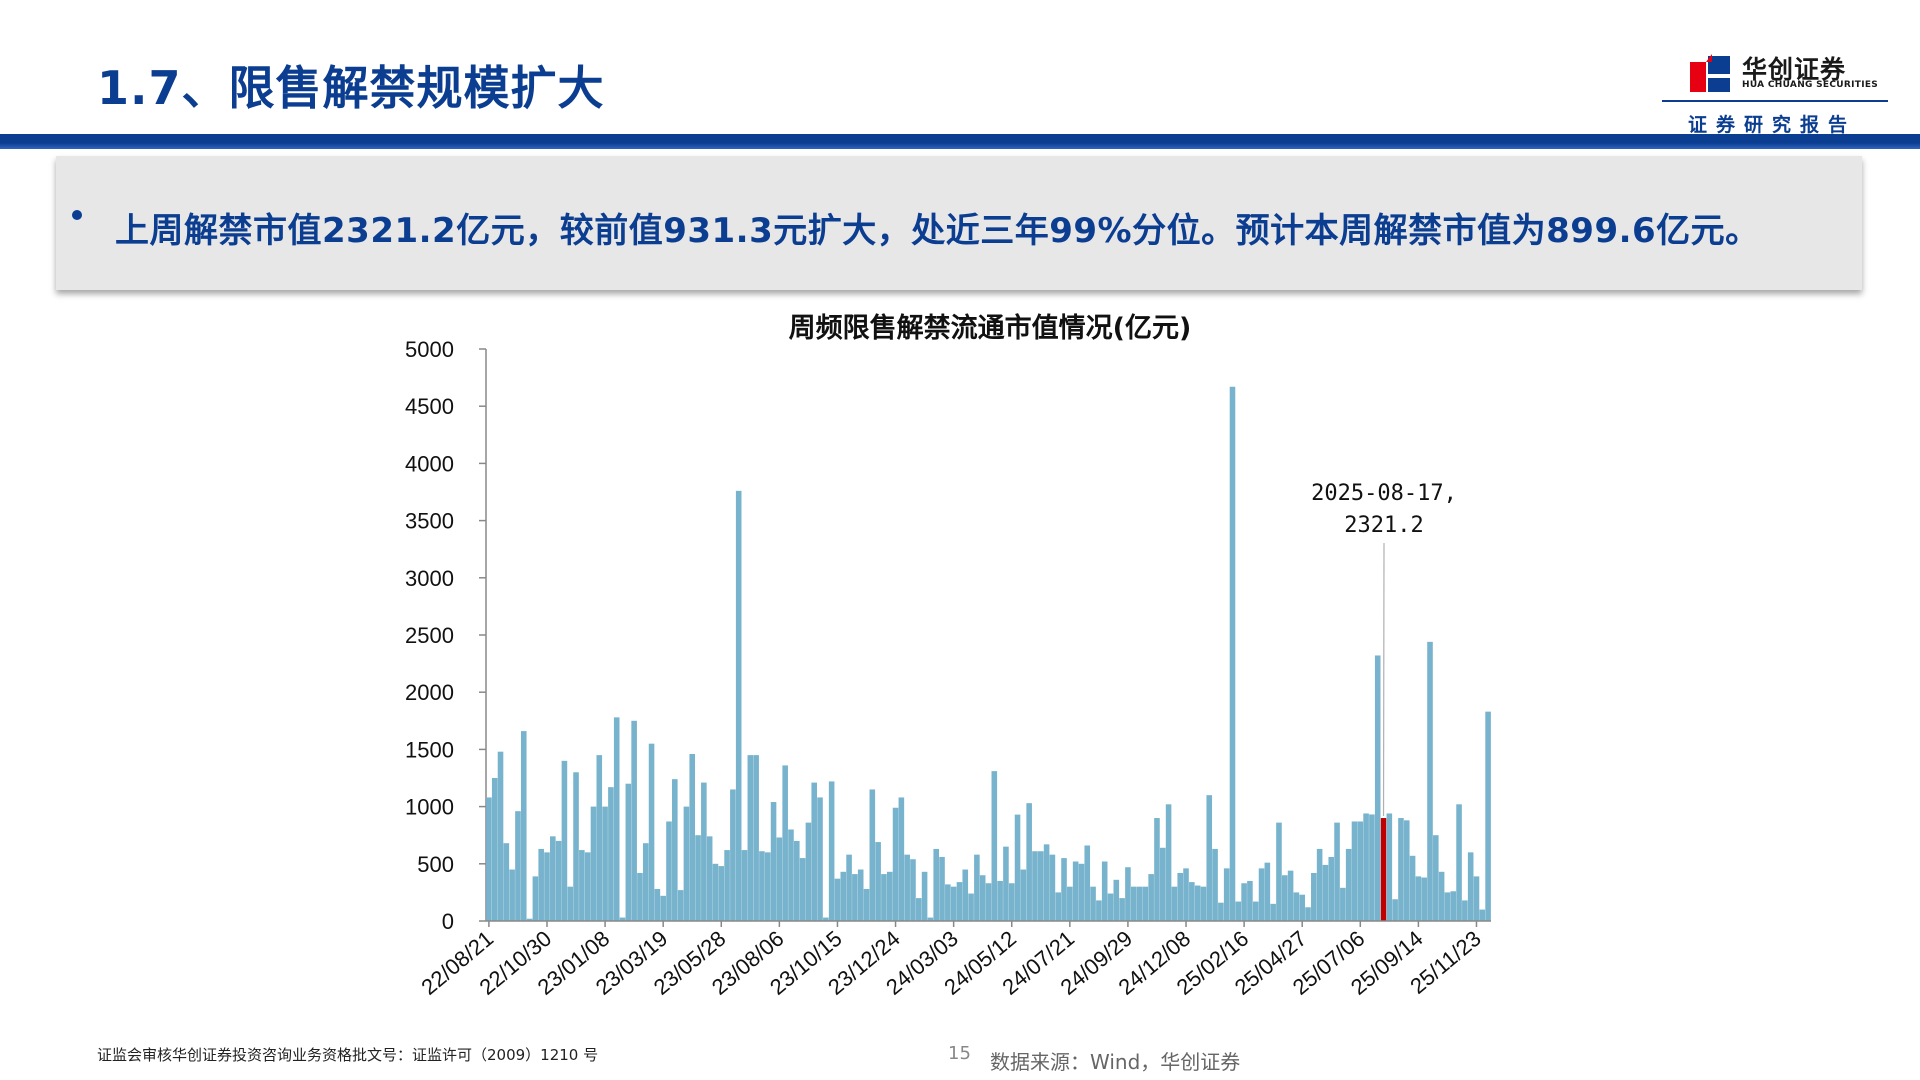 Image resolution: width=1920 pixels, height=1080 pixels. What do you see at coordinates (448, 921) in the screenshot?
I see `y-tick-label: 0` at bounding box center [448, 921].